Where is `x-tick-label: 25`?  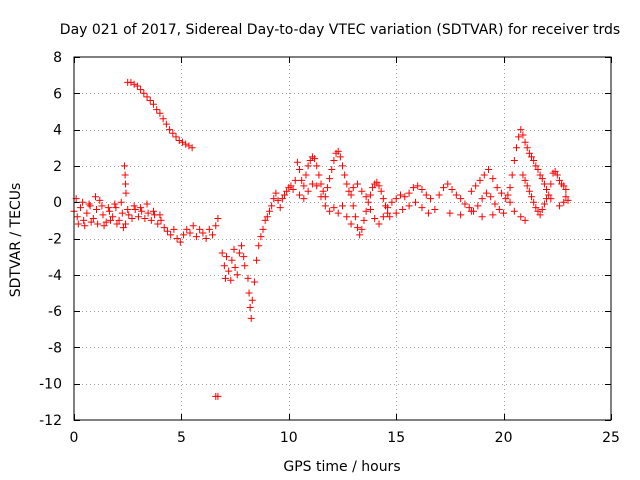 x-tick-label: 25 is located at coordinates (611, 438).